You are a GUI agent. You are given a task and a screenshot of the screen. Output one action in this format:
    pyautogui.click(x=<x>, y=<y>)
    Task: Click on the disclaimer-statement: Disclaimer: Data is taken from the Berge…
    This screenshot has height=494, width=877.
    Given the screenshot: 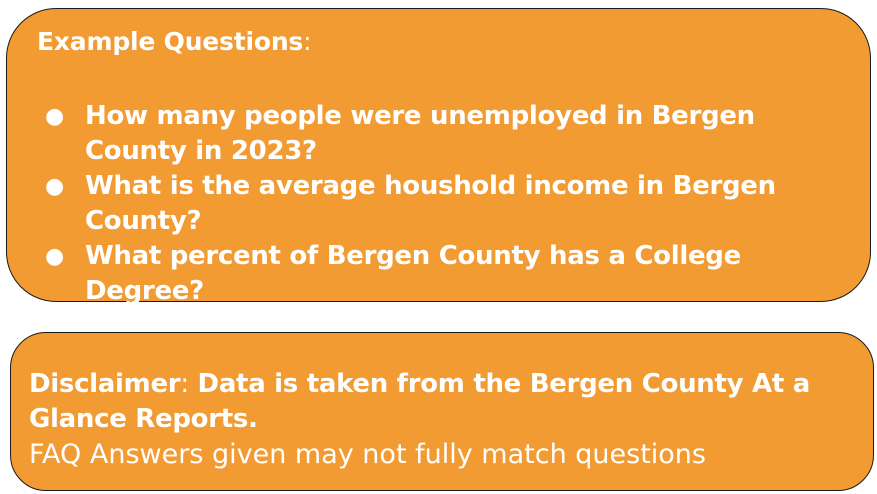 What is the action you would take?
    pyautogui.click(x=419, y=401)
    